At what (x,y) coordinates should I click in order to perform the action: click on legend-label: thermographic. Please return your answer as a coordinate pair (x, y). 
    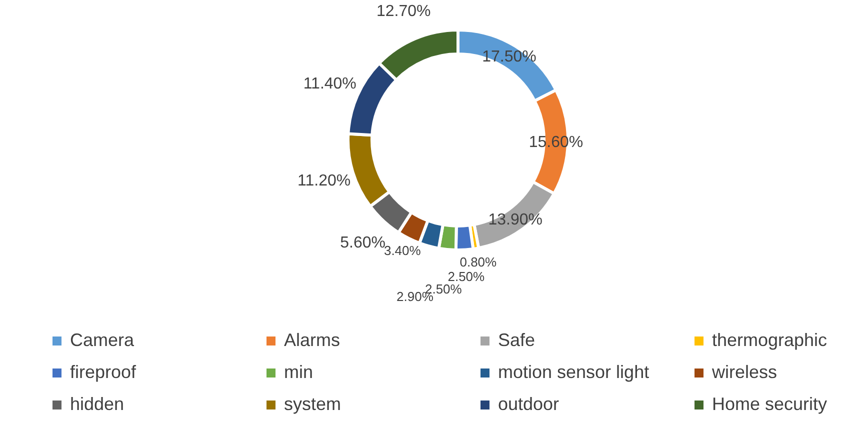
    Looking at the image, I should click on (770, 340).